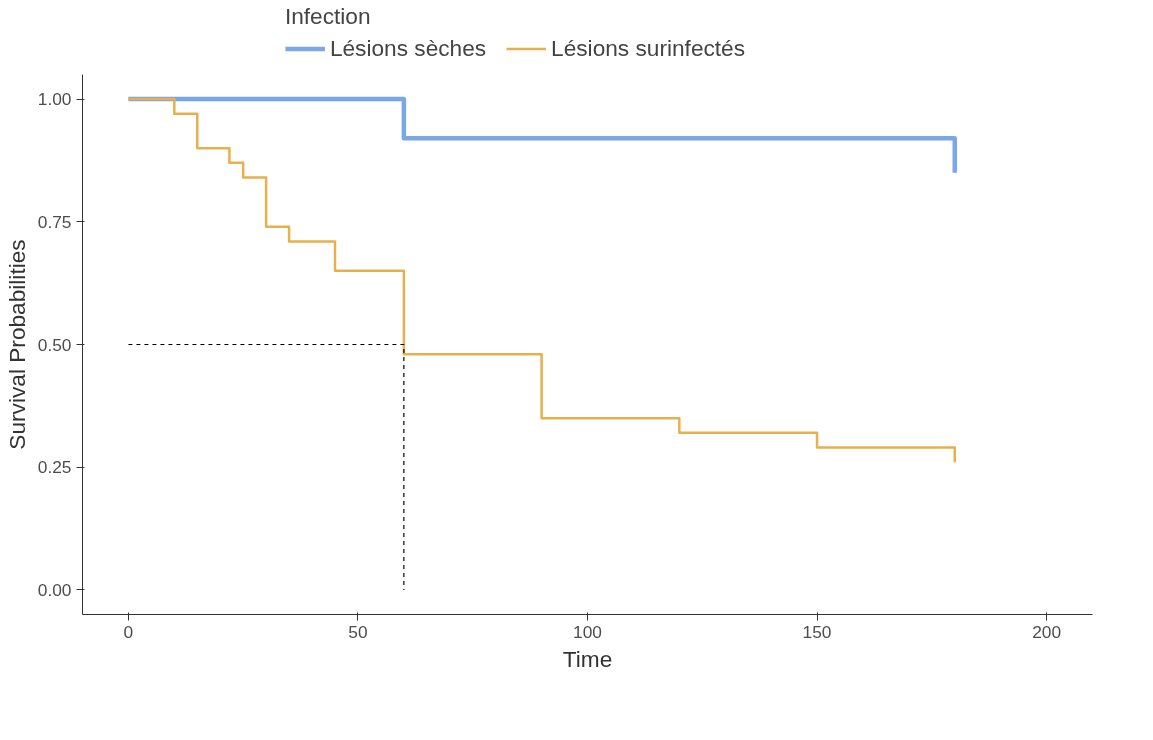  I want to click on y-tick-label: 0.25, so click(54, 467).